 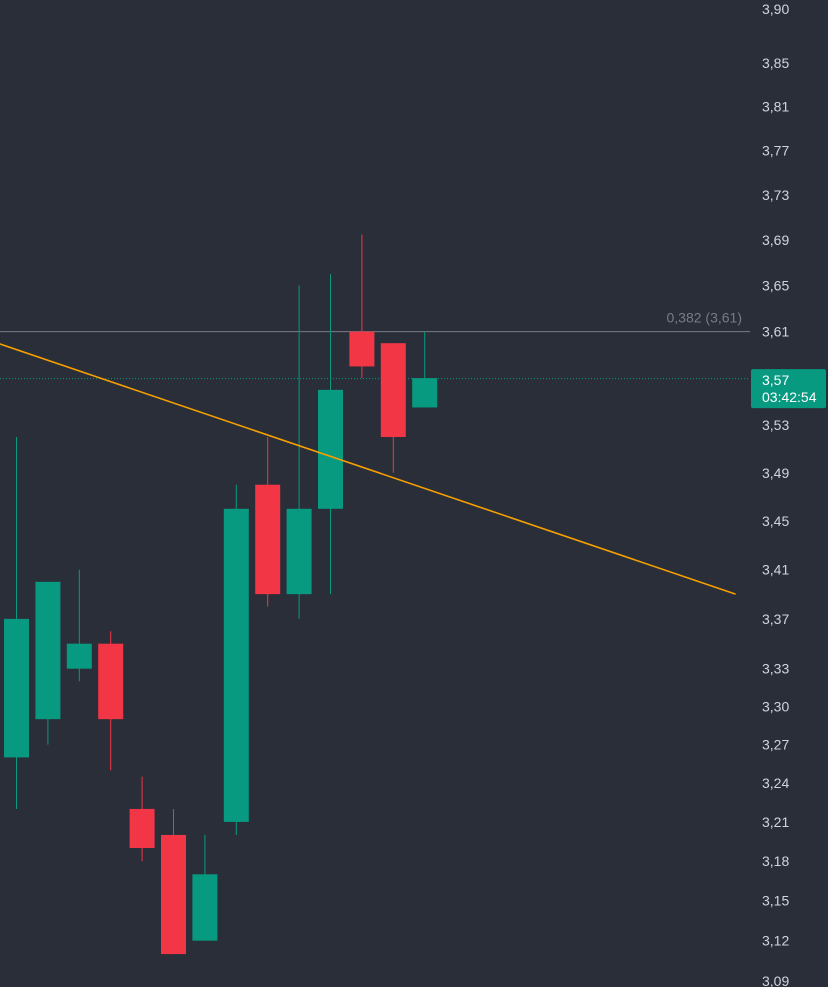 I want to click on price-badge-box, so click(x=788, y=389).